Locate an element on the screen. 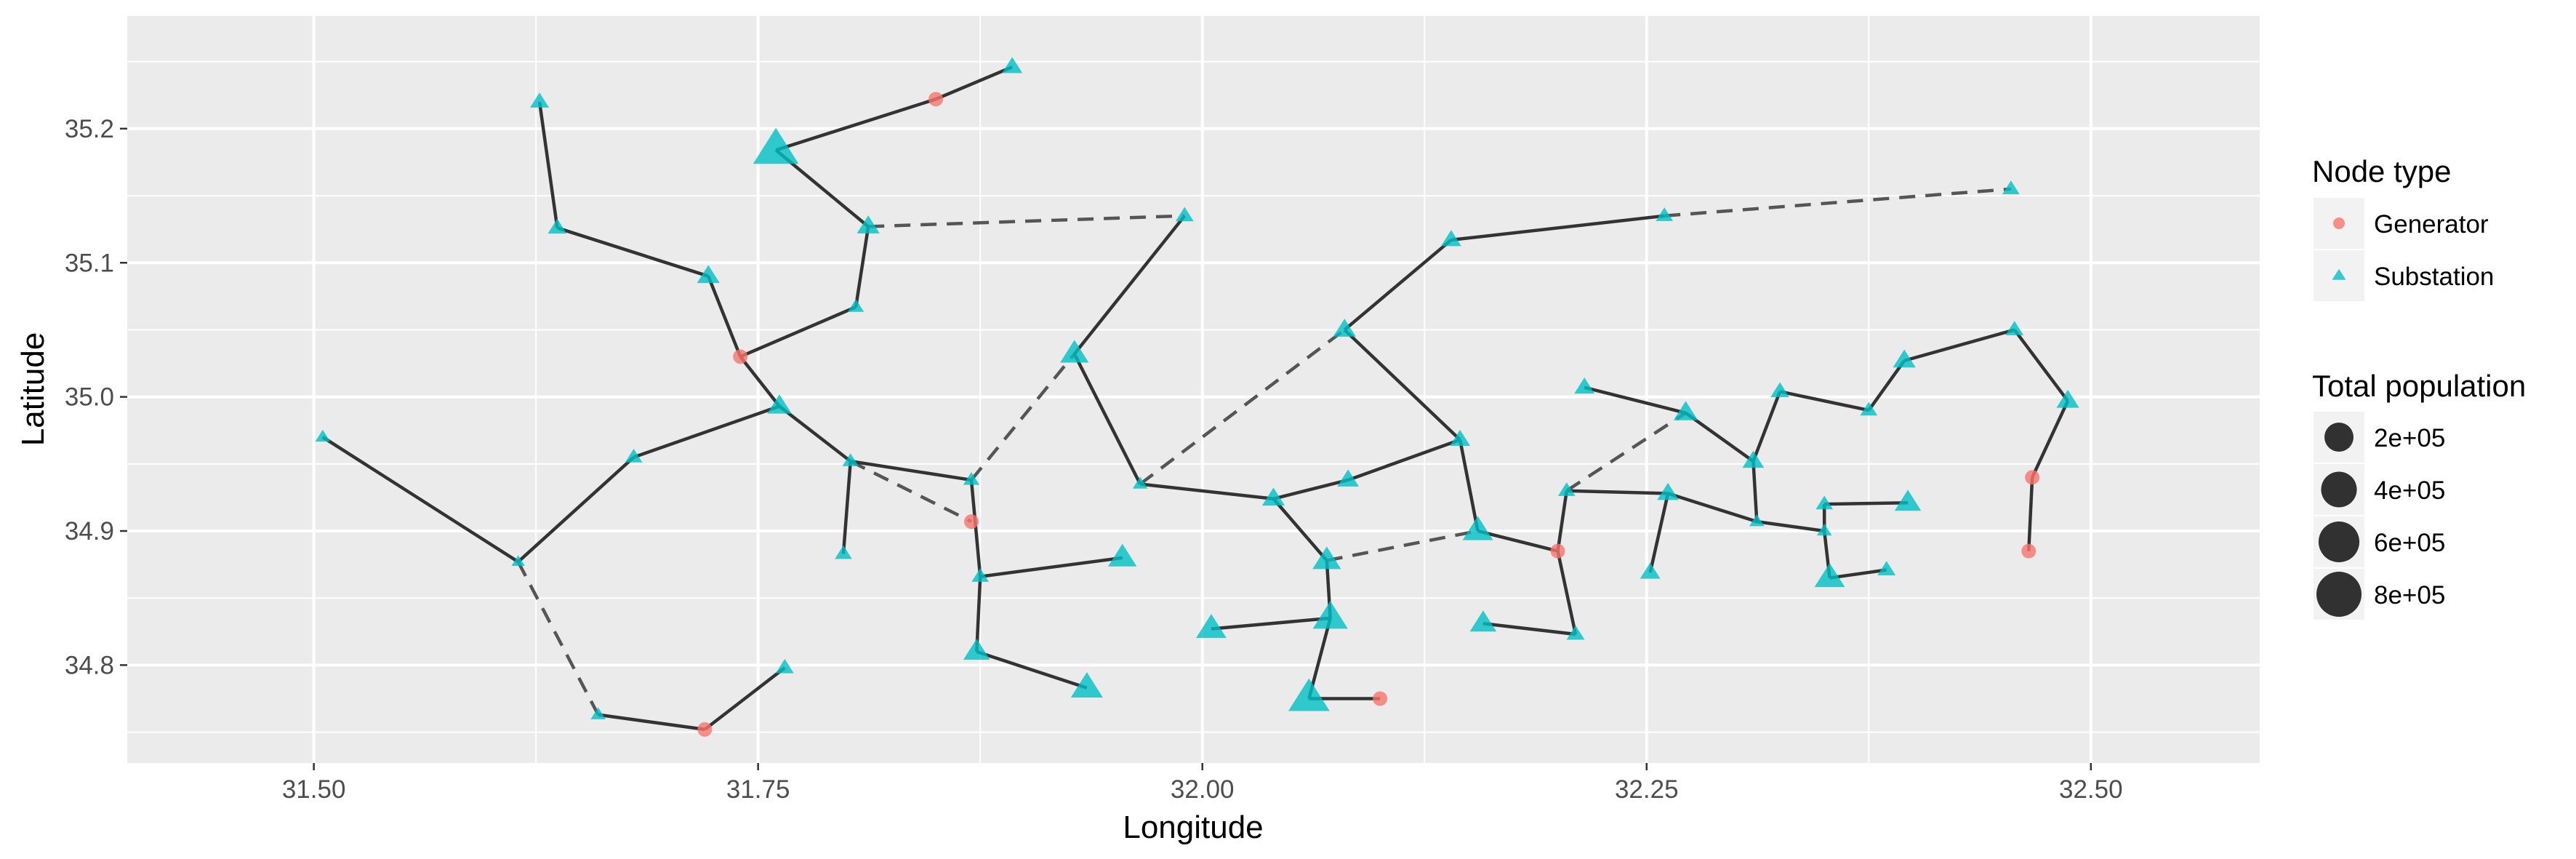 The height and width of the screenshot is (859, 2576). legend-generator-key is located at coordinates (2339, 223).